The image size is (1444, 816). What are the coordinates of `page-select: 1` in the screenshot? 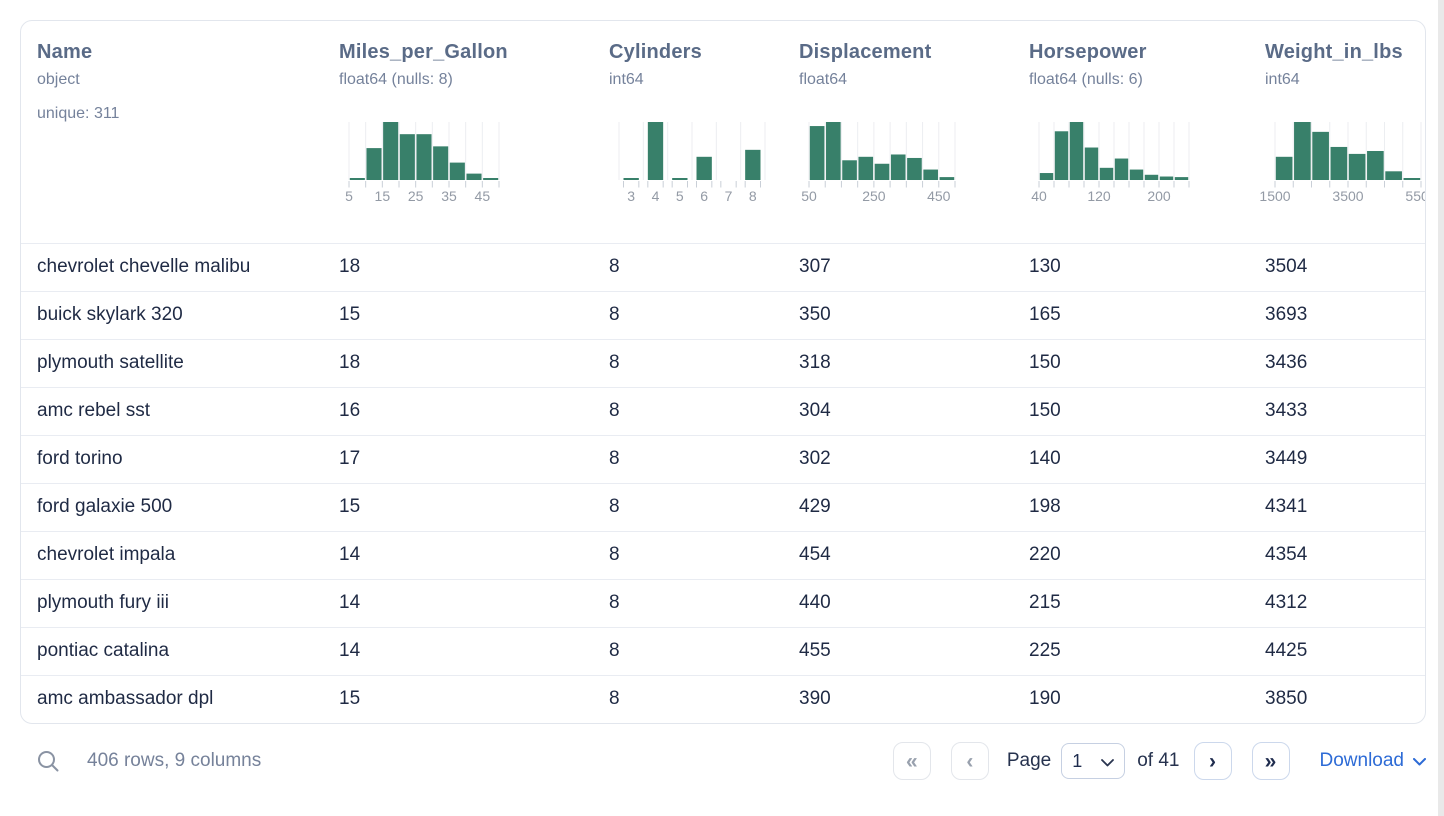 It's located at (1093, 761).